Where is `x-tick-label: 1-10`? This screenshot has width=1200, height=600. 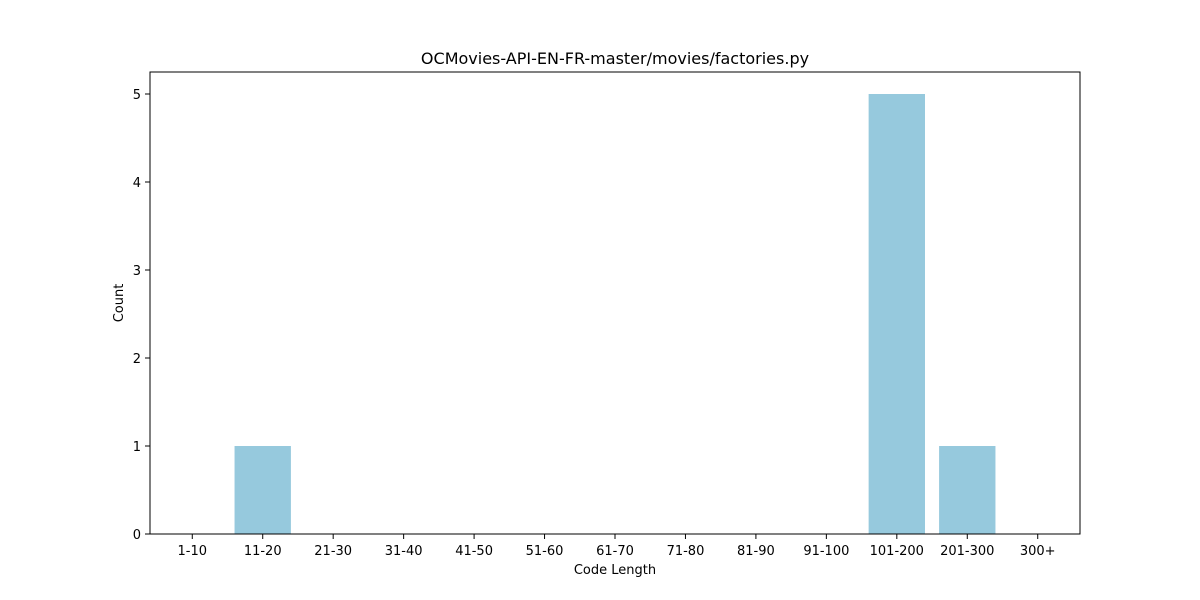
x-tick-label: 1-10 is located at coordinates (193, 551).